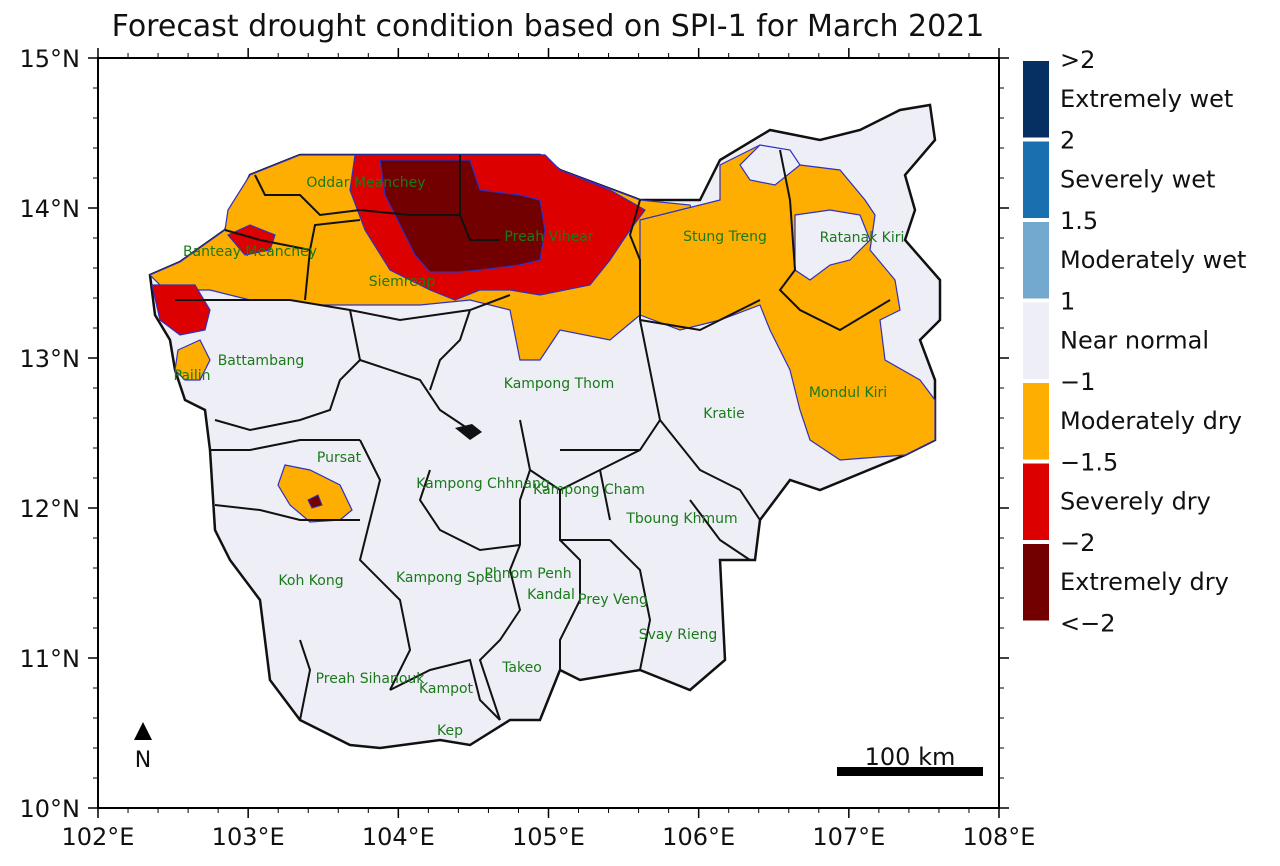  Describe the element at coordinates (548, 837) in the screenshot. I see `x-tick-label: 105°E` at that location.